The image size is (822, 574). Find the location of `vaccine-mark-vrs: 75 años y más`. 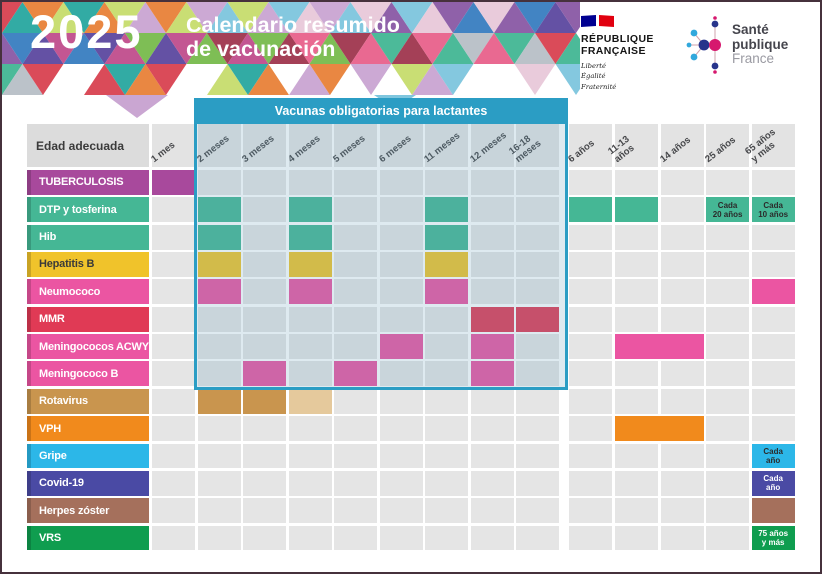

vaccine-mark-vrs: 75 años y más is located at coordinates (773, 538).